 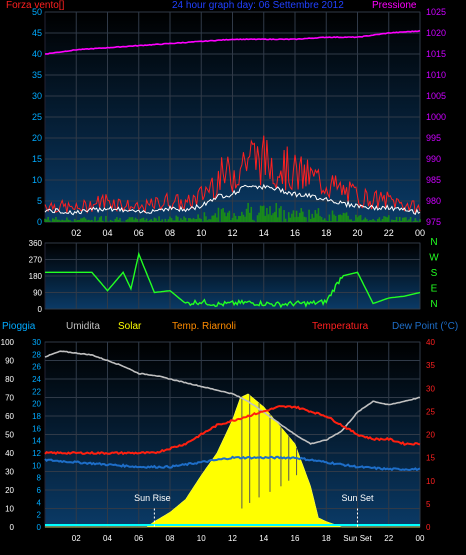 I want to click on x-tick-bottom: 16, so click(x=295, y=538).